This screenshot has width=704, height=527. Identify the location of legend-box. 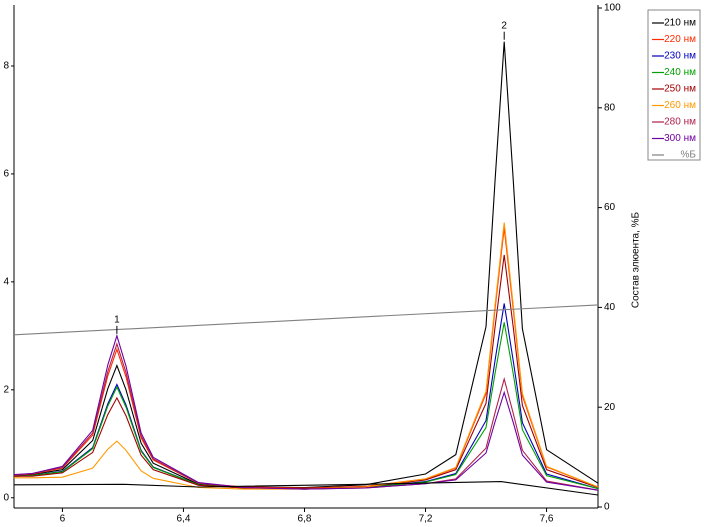
(674, 85).